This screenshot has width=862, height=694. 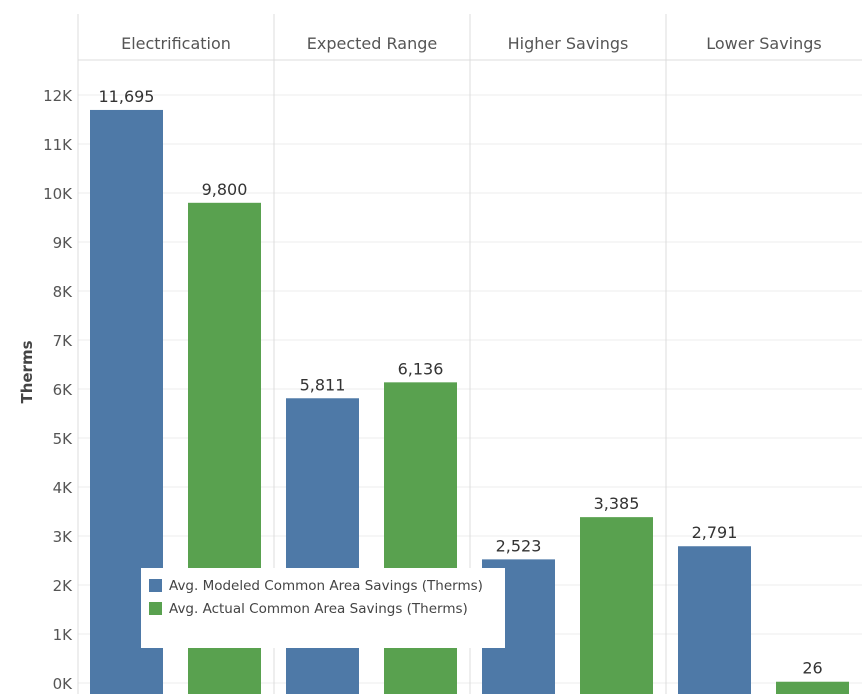 What do you see at coordinates (63, 537) in the screenshot?
I see `y-tick-label: 3K` at bounding box center [63, 537].